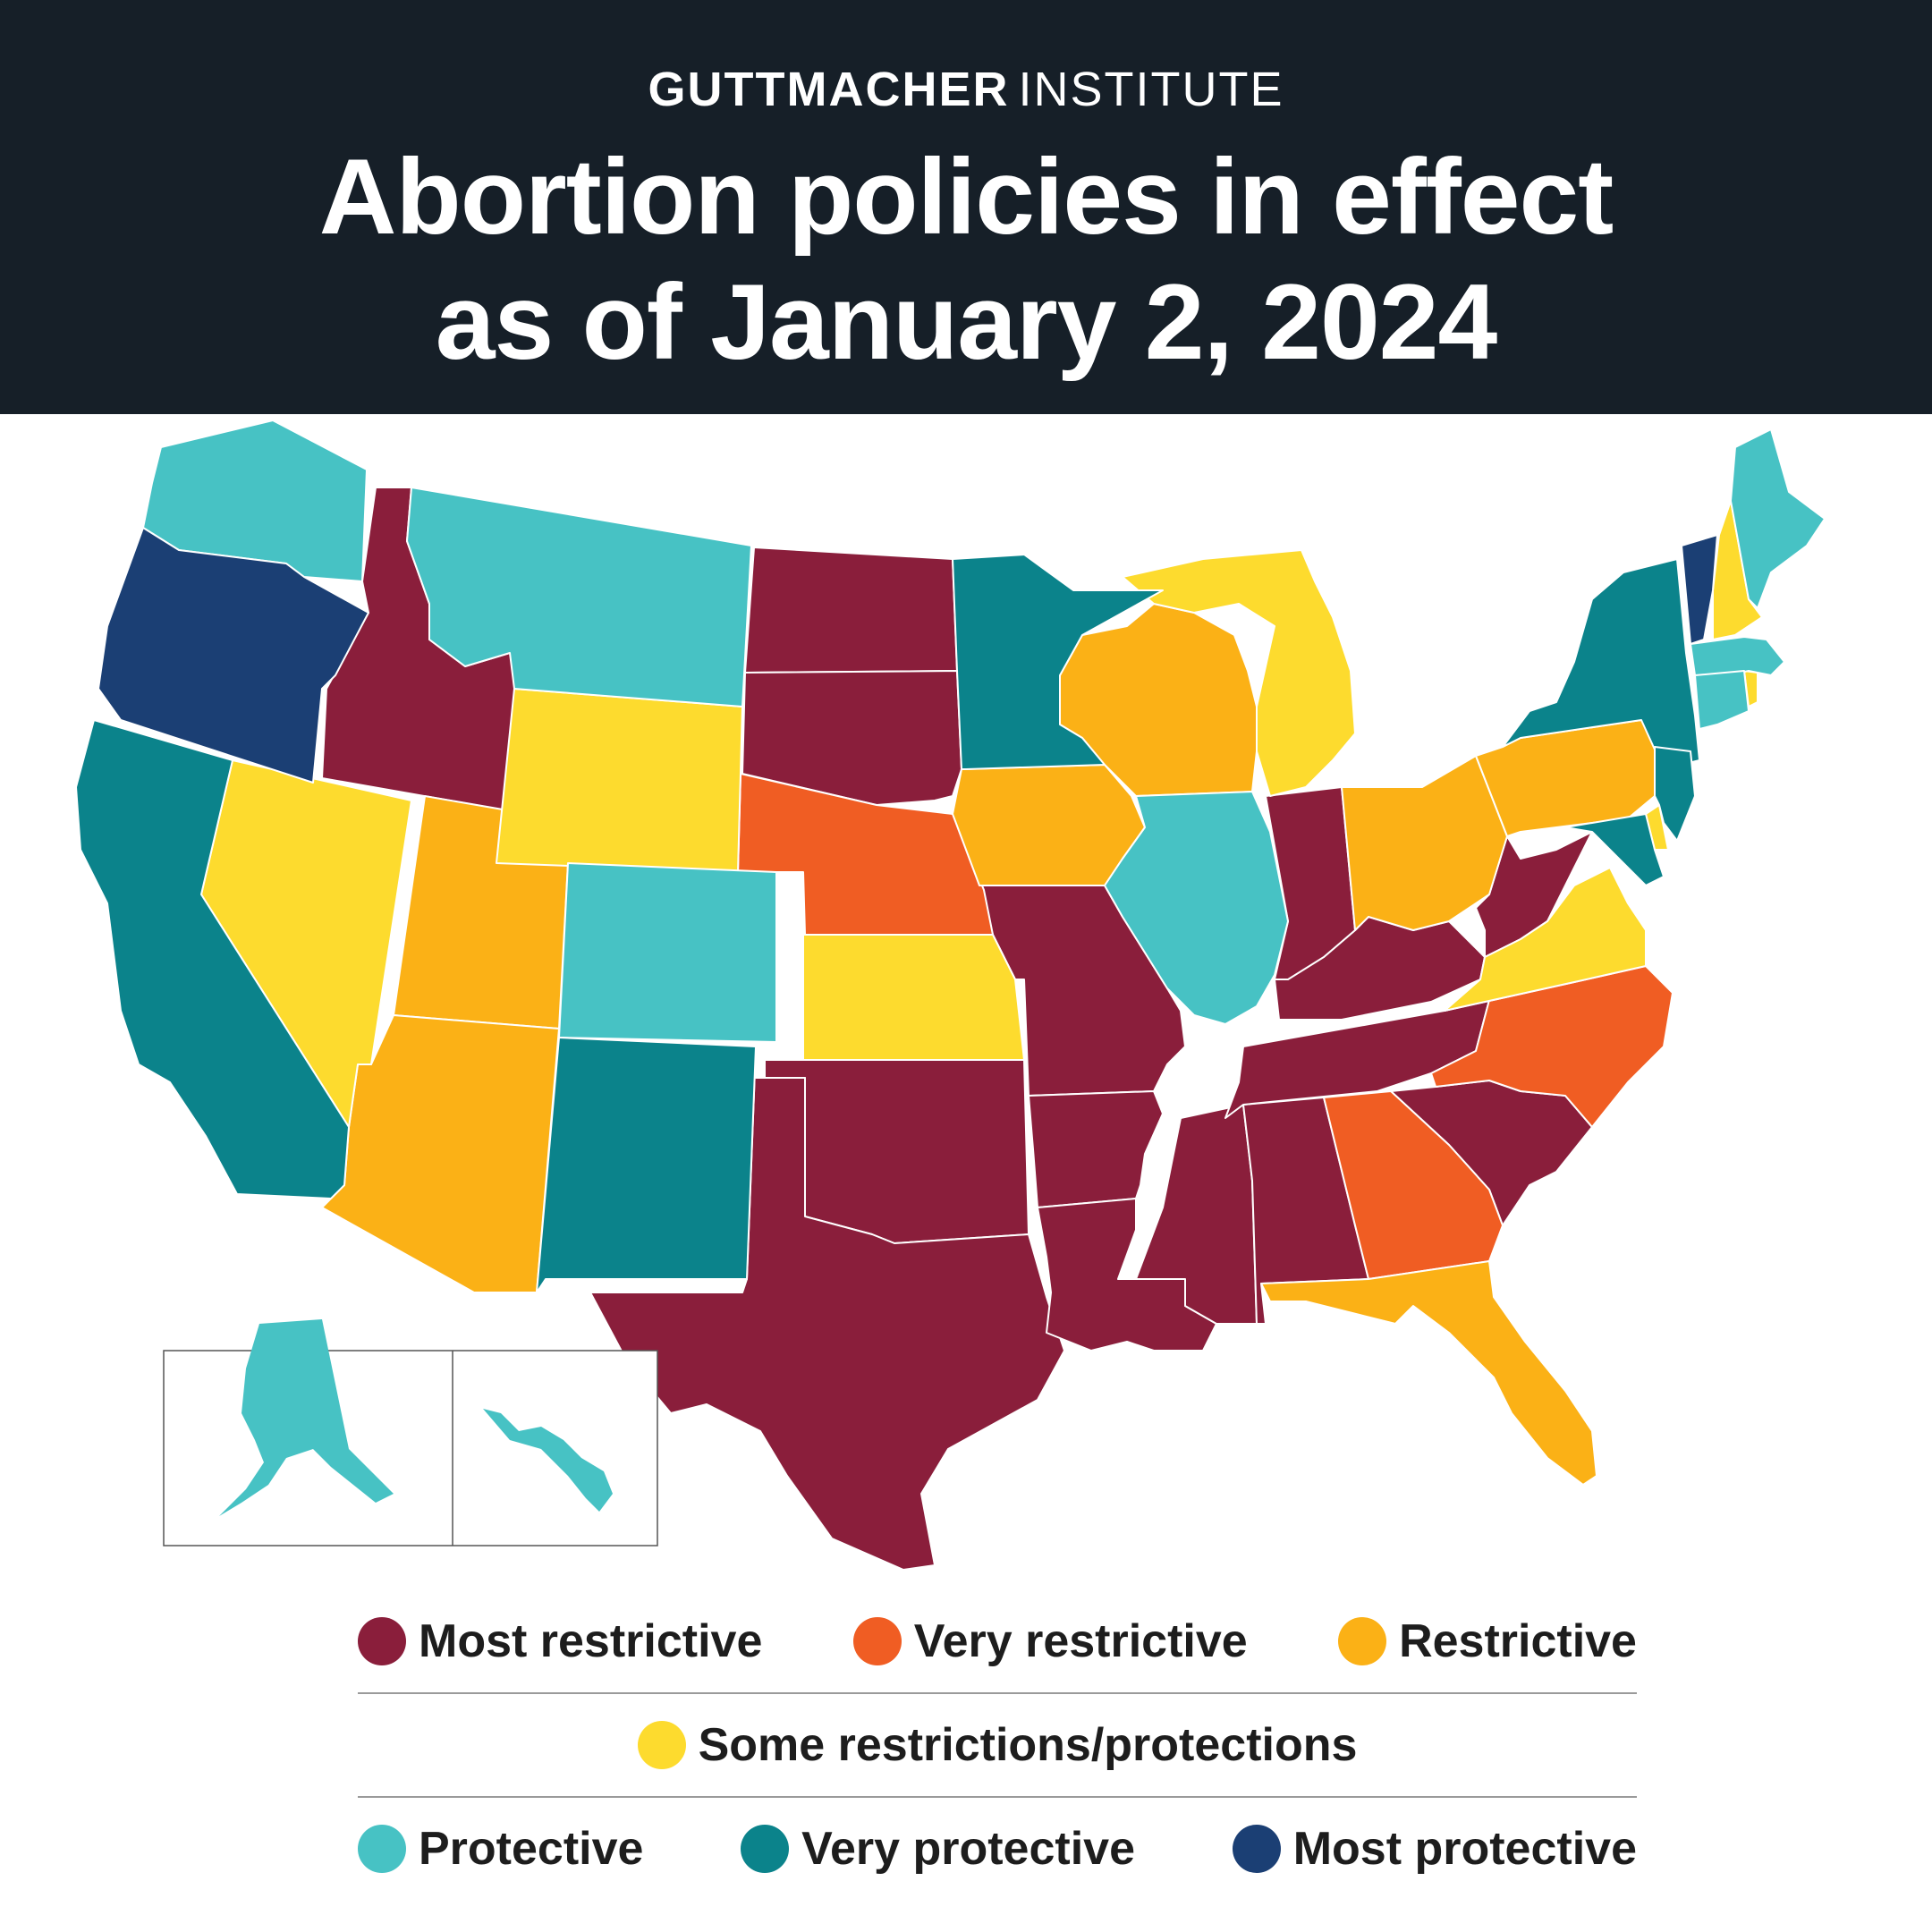 The height and width of the screenshot is (1932, 1932). Describe the element at coordinates (306, 1417) in the screenshot. I see `state-ak` at that location.